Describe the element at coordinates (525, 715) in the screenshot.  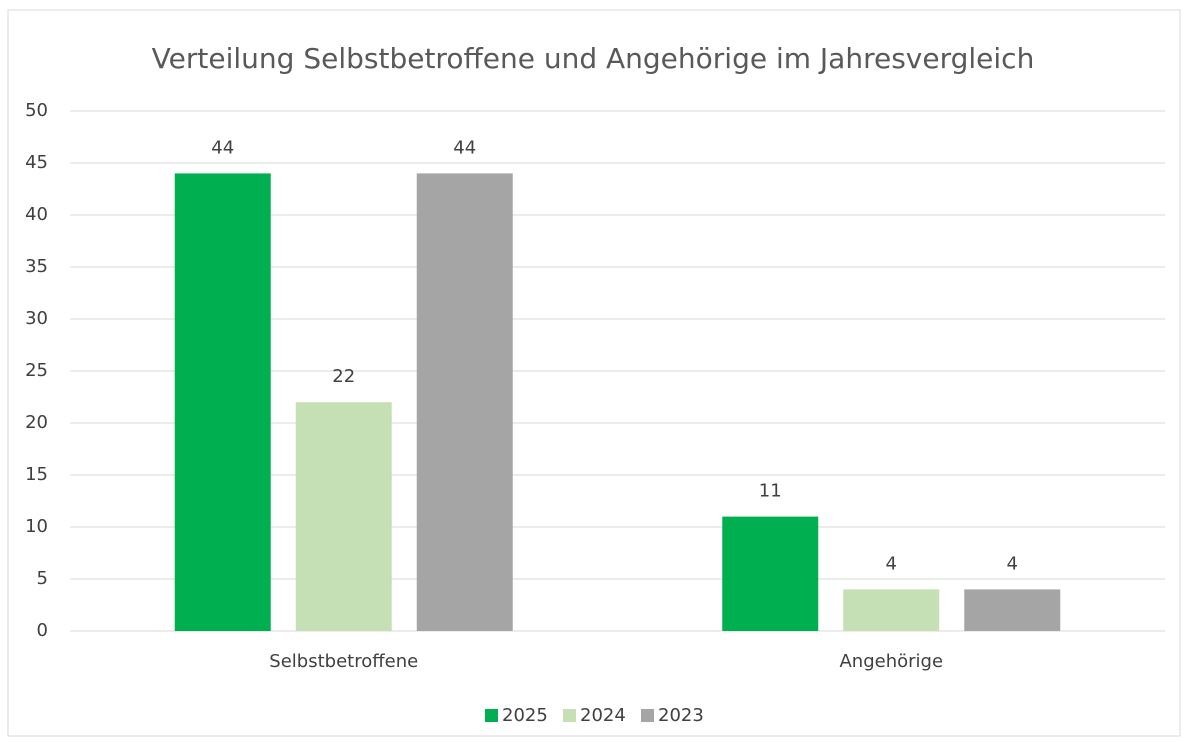
I see `legend-label: 2025` at that location.